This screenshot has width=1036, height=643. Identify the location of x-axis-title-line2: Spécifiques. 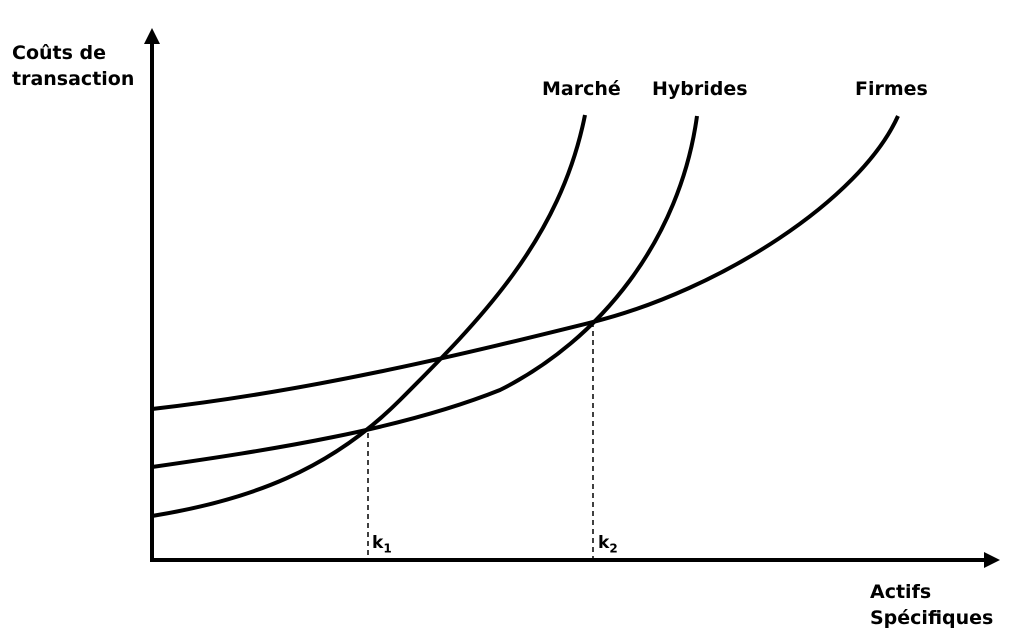
(932, 618).